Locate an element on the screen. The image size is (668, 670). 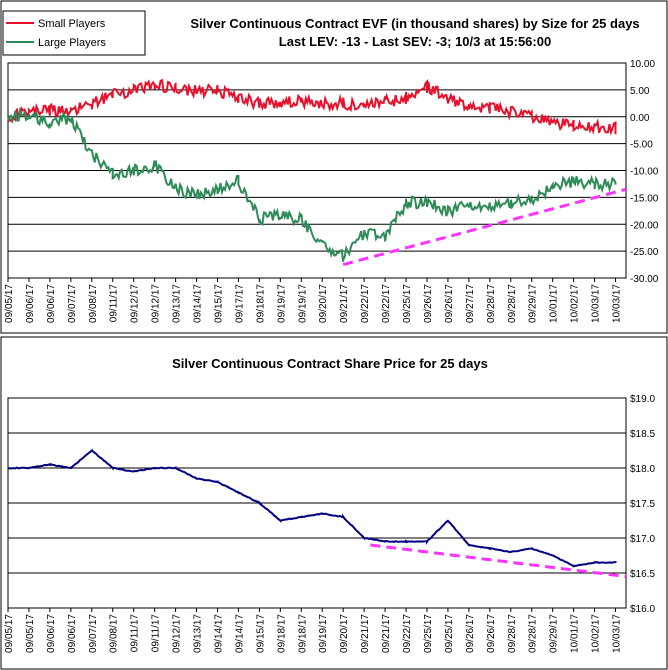
y-tick-label: -15.00 is located at coordinates (644, 198).